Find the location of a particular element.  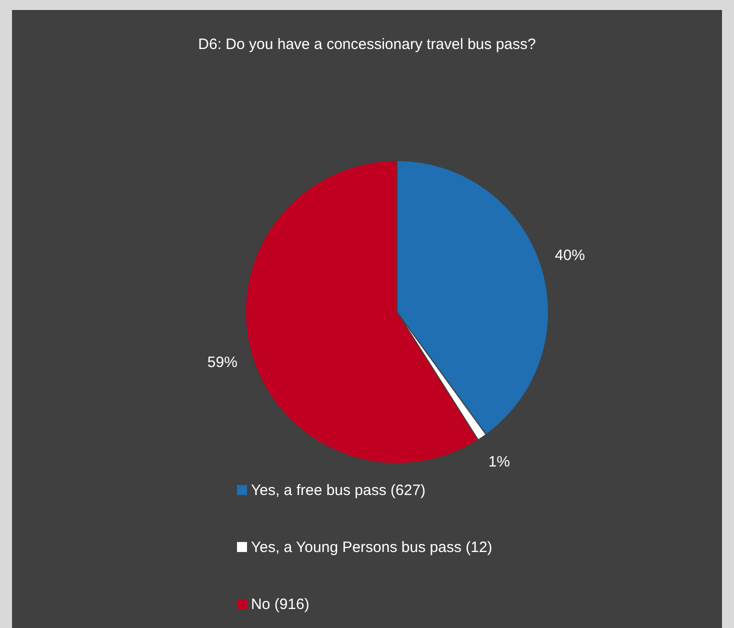

legend-label: Yes, a Young Persons bus pass (12) is located at coordinates (371, 547).